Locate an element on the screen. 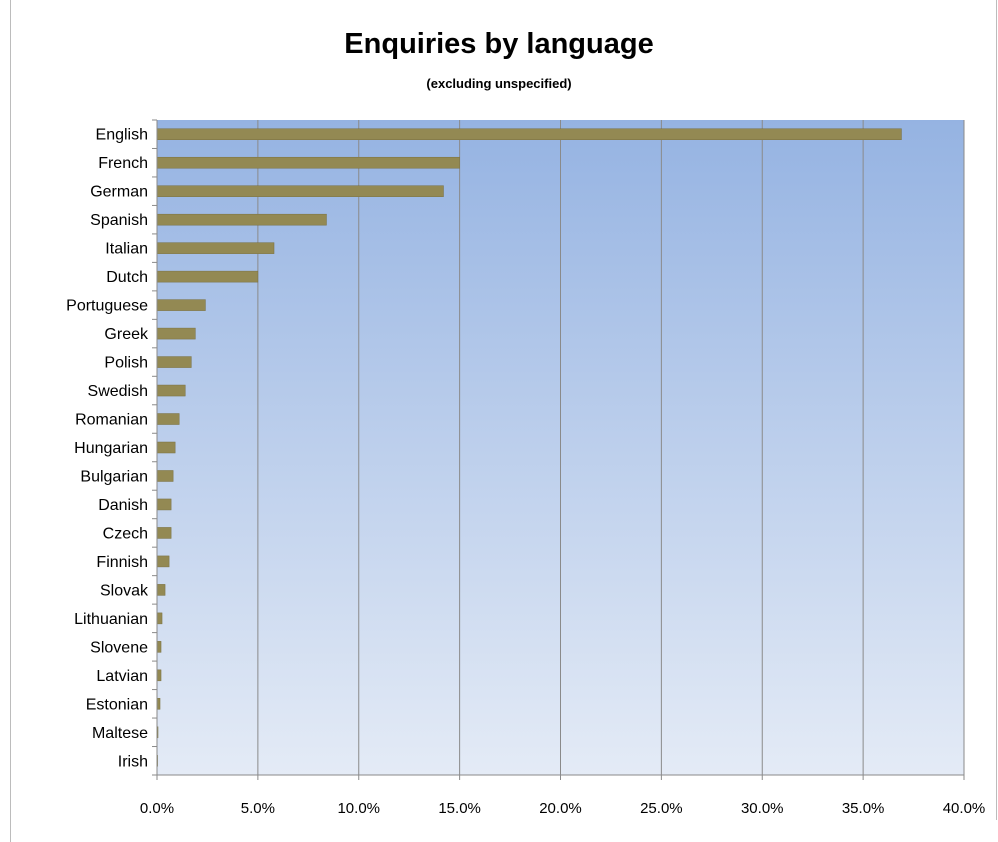 The width and height of the screenshot is (998, 842). x-tick-label: 10.0% is located at coordinates (358, 808).